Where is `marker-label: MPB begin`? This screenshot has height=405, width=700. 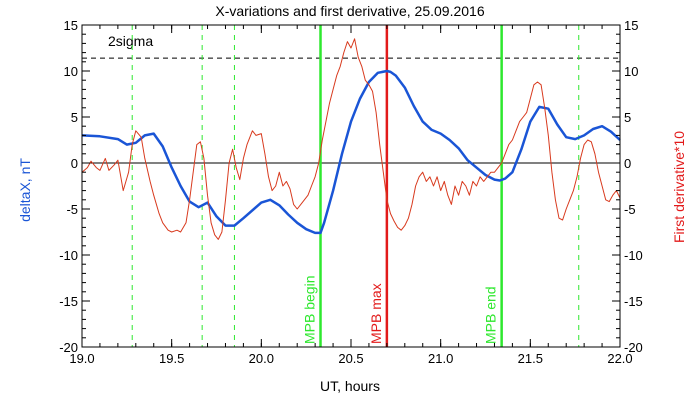
marker-label: MPB begin is located at coordinates (310, 310).